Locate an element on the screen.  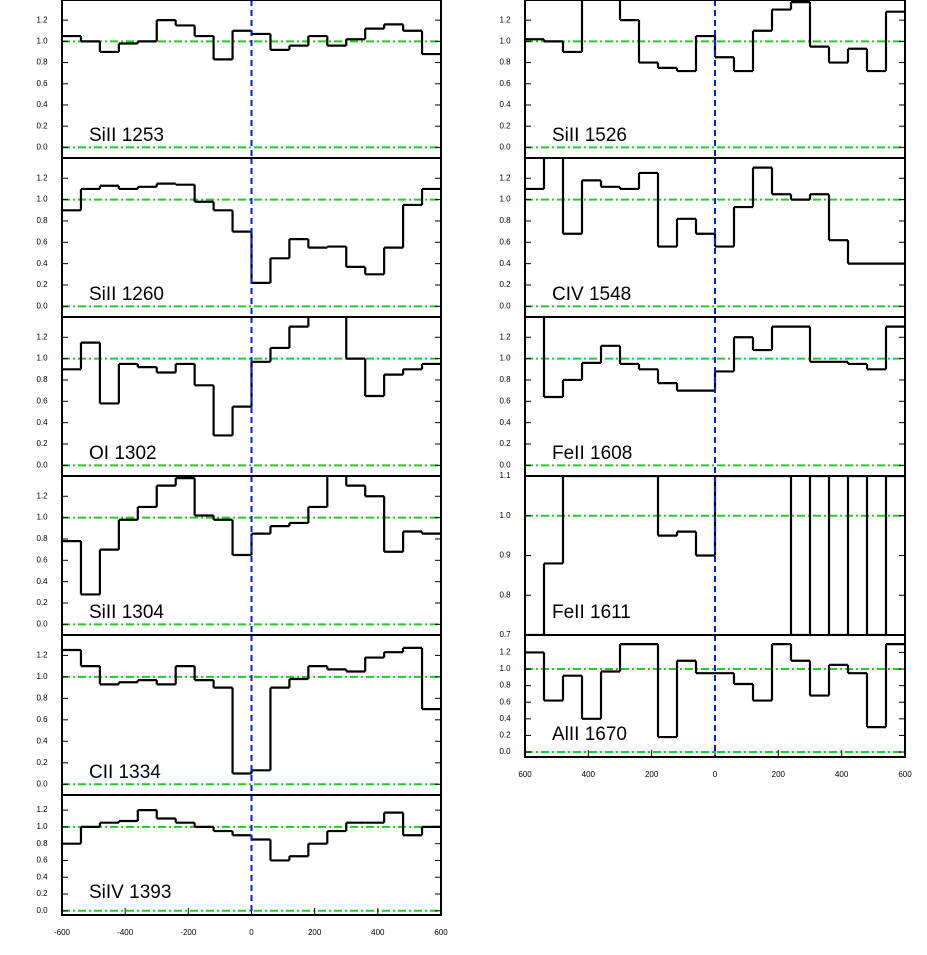
panel: 0.7 0.8 0.9 1.0 1.1 FeII 1611 is located at coordinates (702, 555).